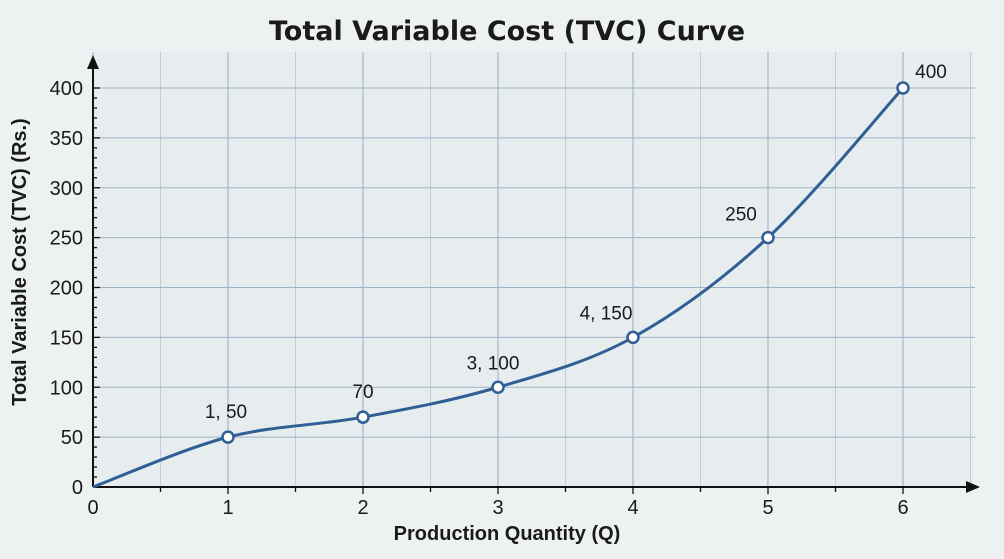 This screenshot has height=559, width=1004. Describe the element at coordinates (902, 508) in the screenshot. I see `x-tick-label: 6` at that location.